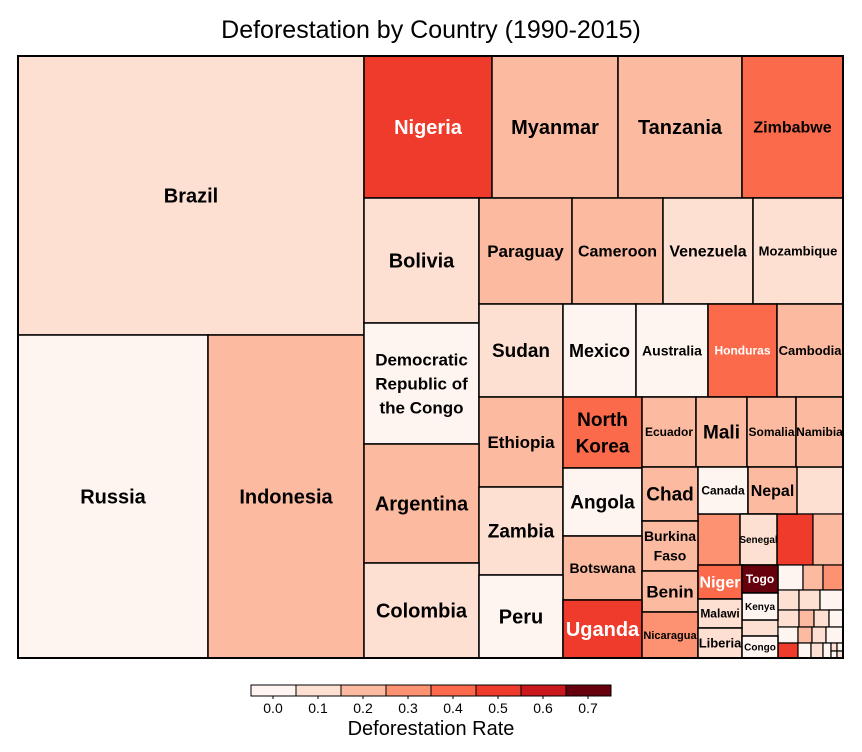 The width and height of the screenshot is (862, 752). Describe the element at coordinates (760, 648) in the screenshot. I see `treemap-label-congo: Congo` at that location.